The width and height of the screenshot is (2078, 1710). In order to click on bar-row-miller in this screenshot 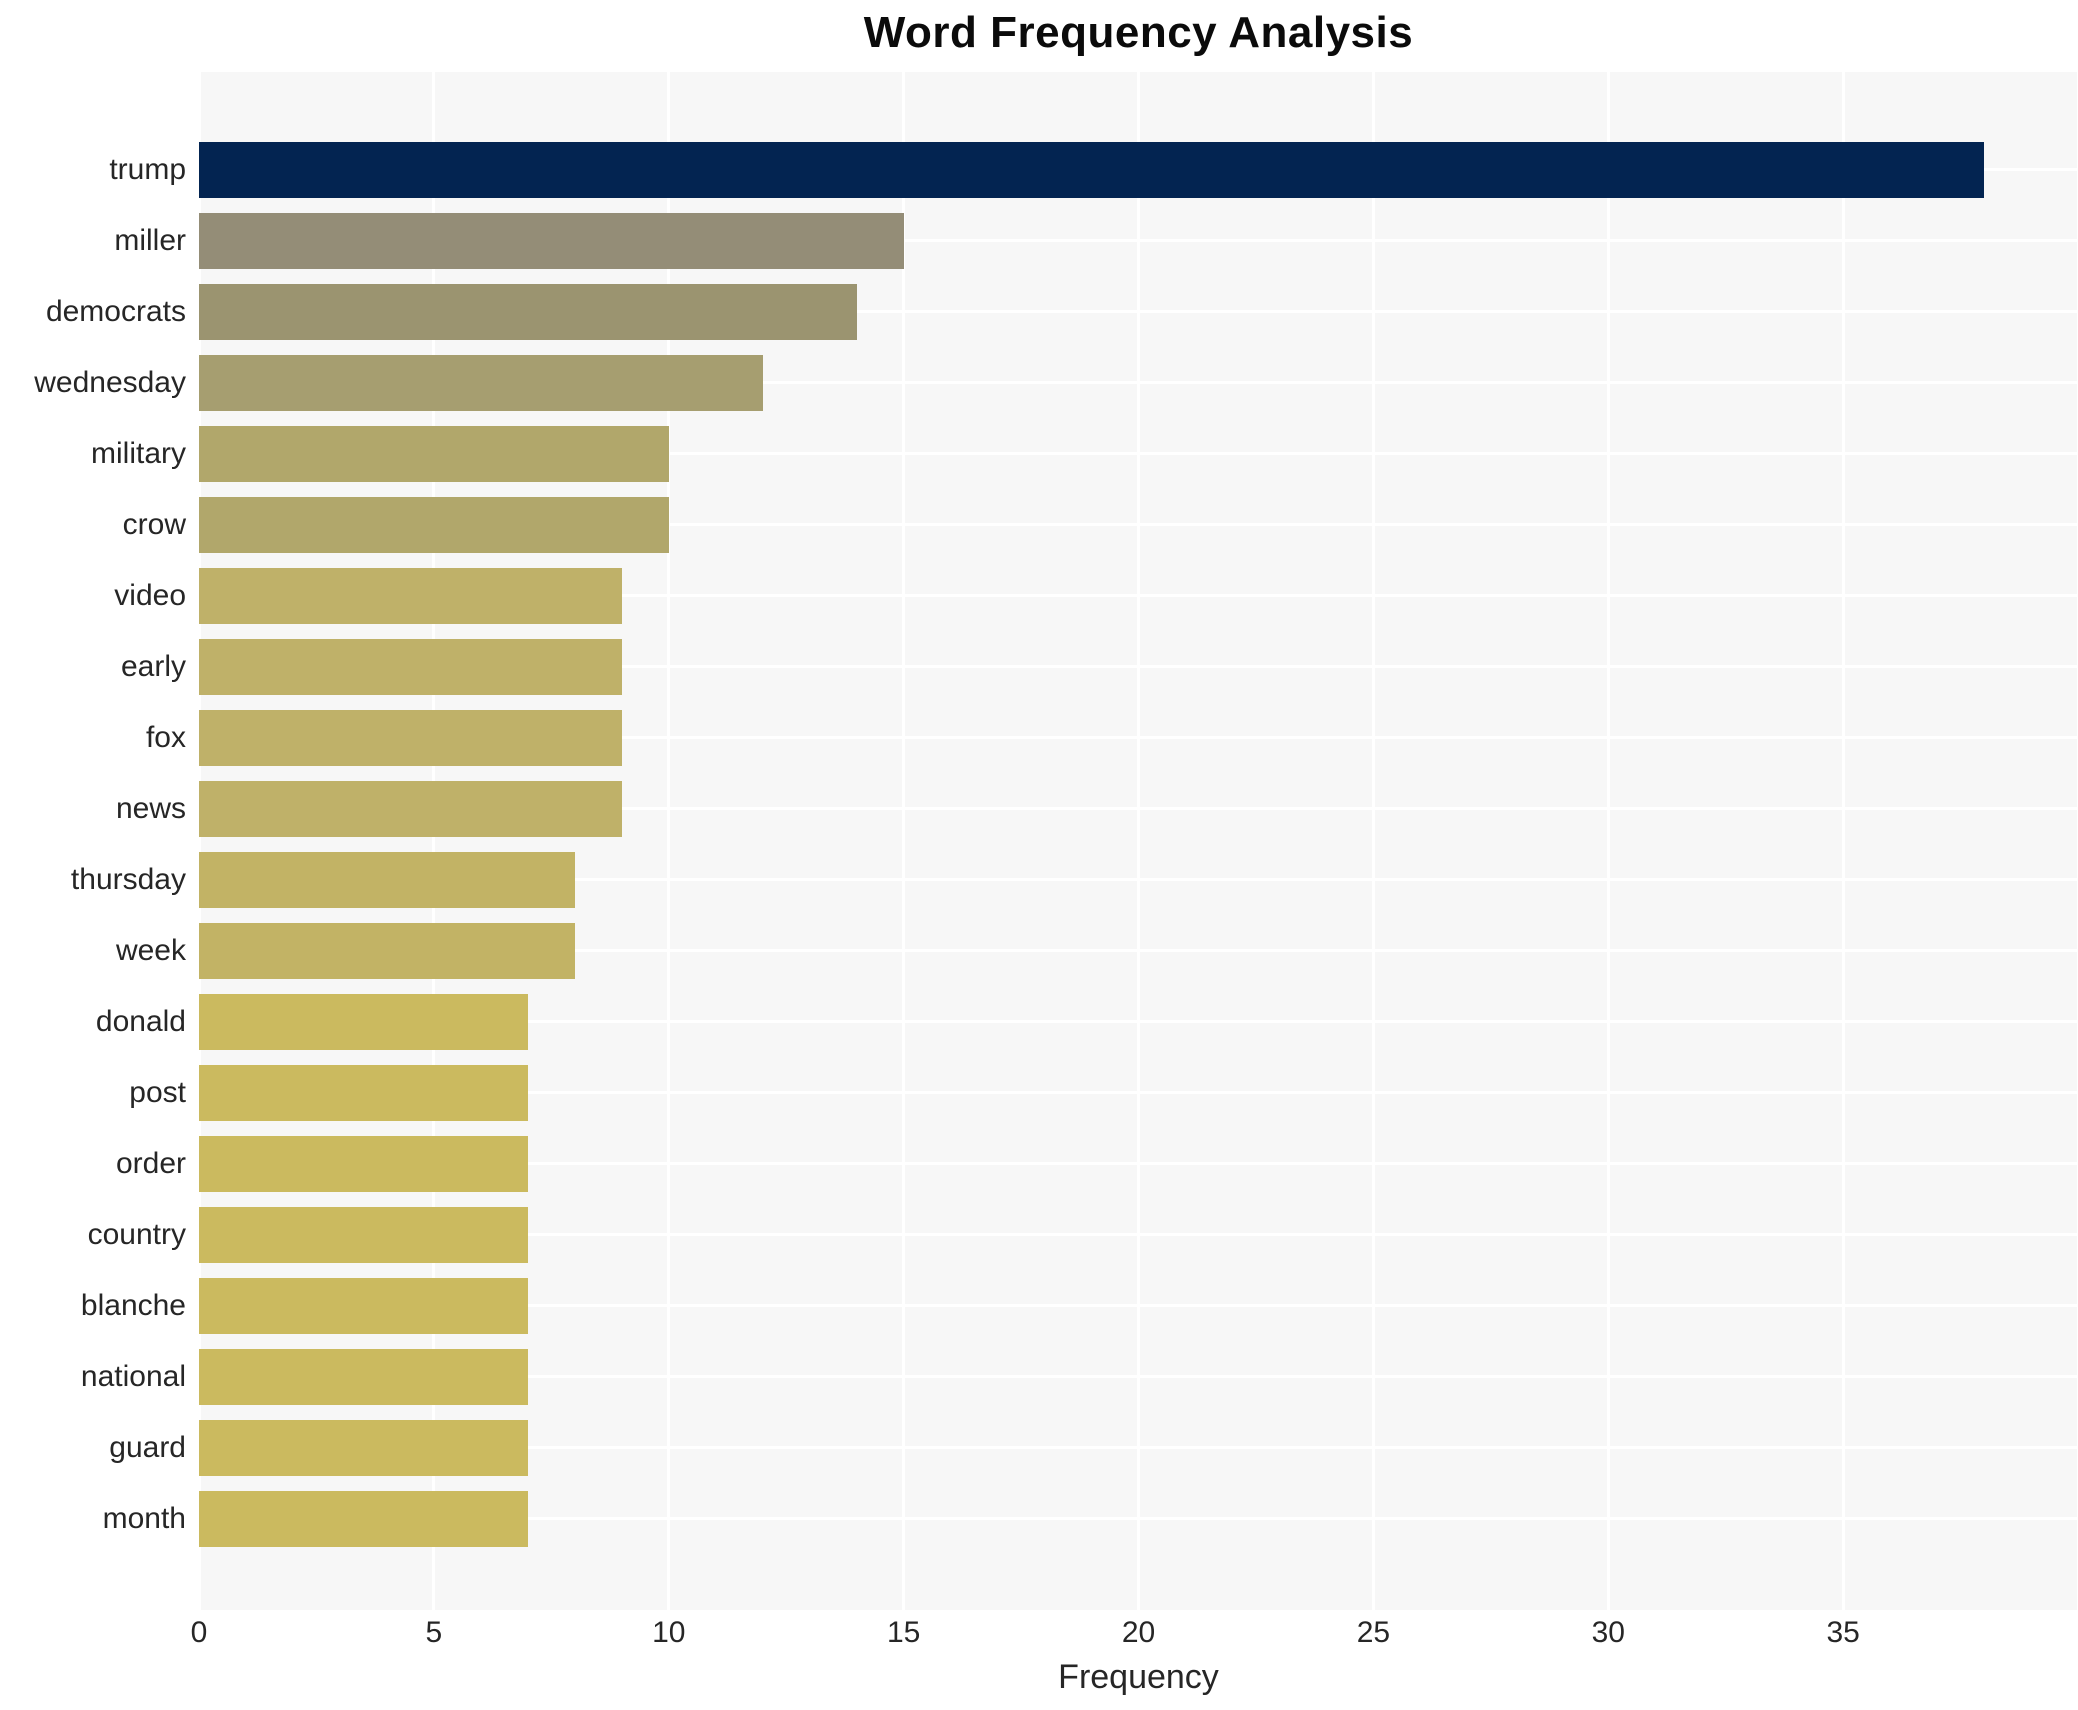, I will do `click(1138, 240)`.